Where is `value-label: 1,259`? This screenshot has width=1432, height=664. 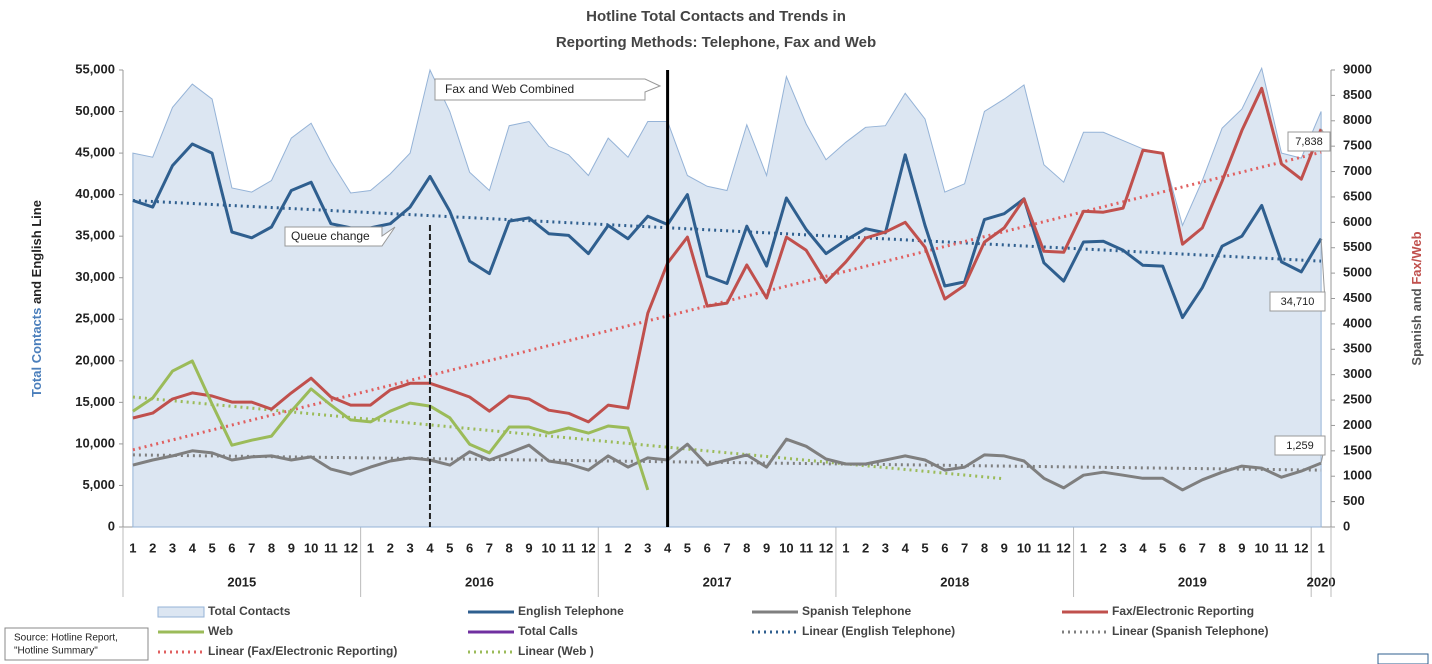 value-label: 1,259 is located at coordinates (1300, 446).